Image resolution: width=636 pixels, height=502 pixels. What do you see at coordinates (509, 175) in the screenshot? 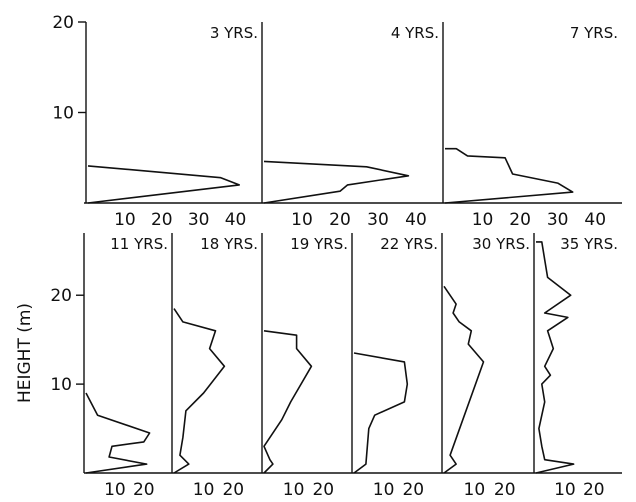
I see `panel-3-profile-line` at bounding box center [509, 175].